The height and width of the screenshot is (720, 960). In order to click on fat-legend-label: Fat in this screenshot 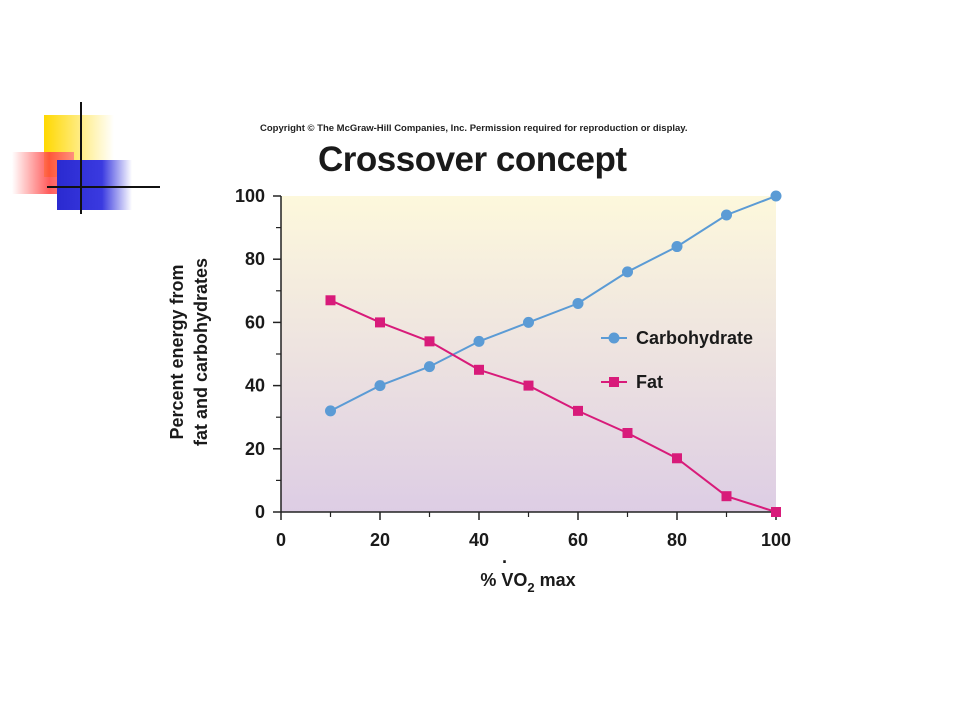, I will do `click(649, 382)`.